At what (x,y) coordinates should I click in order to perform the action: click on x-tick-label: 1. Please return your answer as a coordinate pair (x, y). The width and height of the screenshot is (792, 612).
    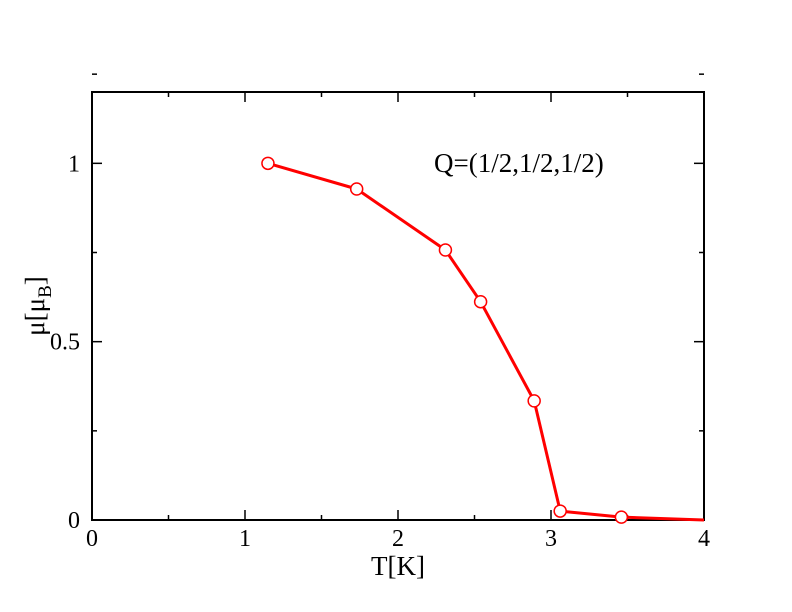
    Looking at the image, I should click on (245, 539).